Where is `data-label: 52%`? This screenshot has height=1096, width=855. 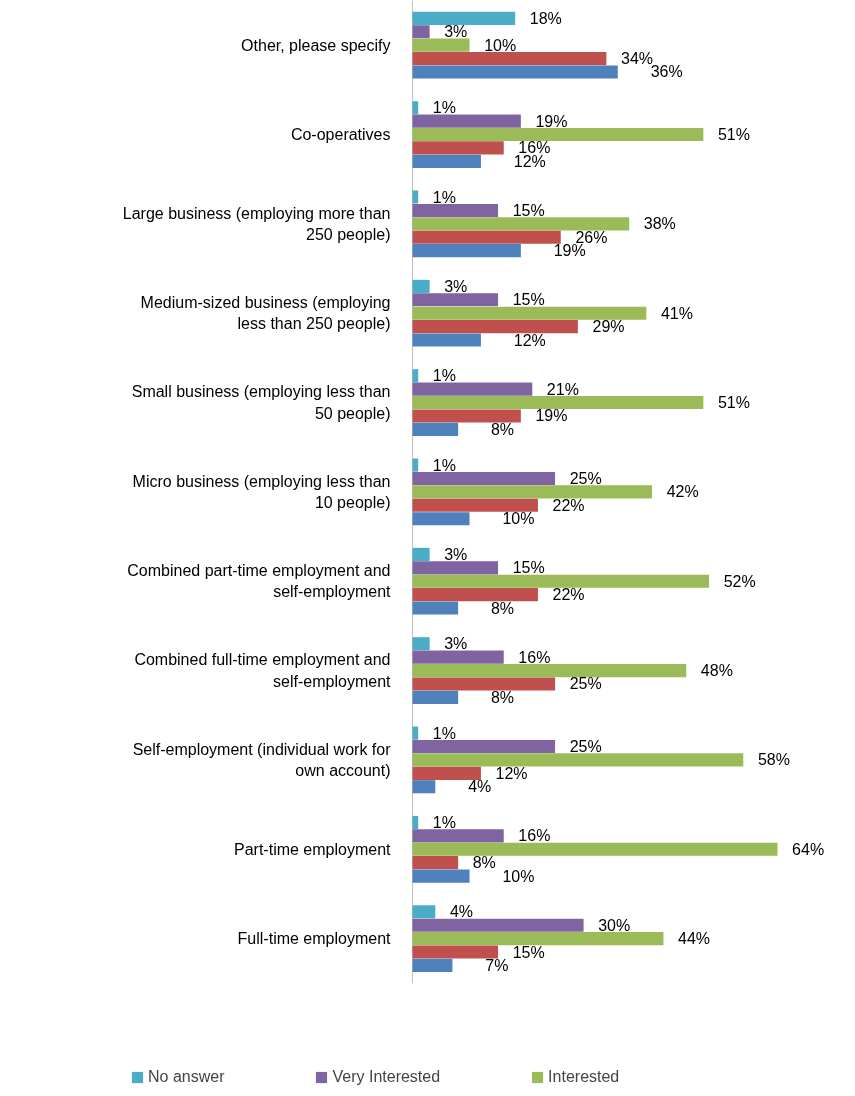
data-label: 52% is located at coordinates (739, 581).